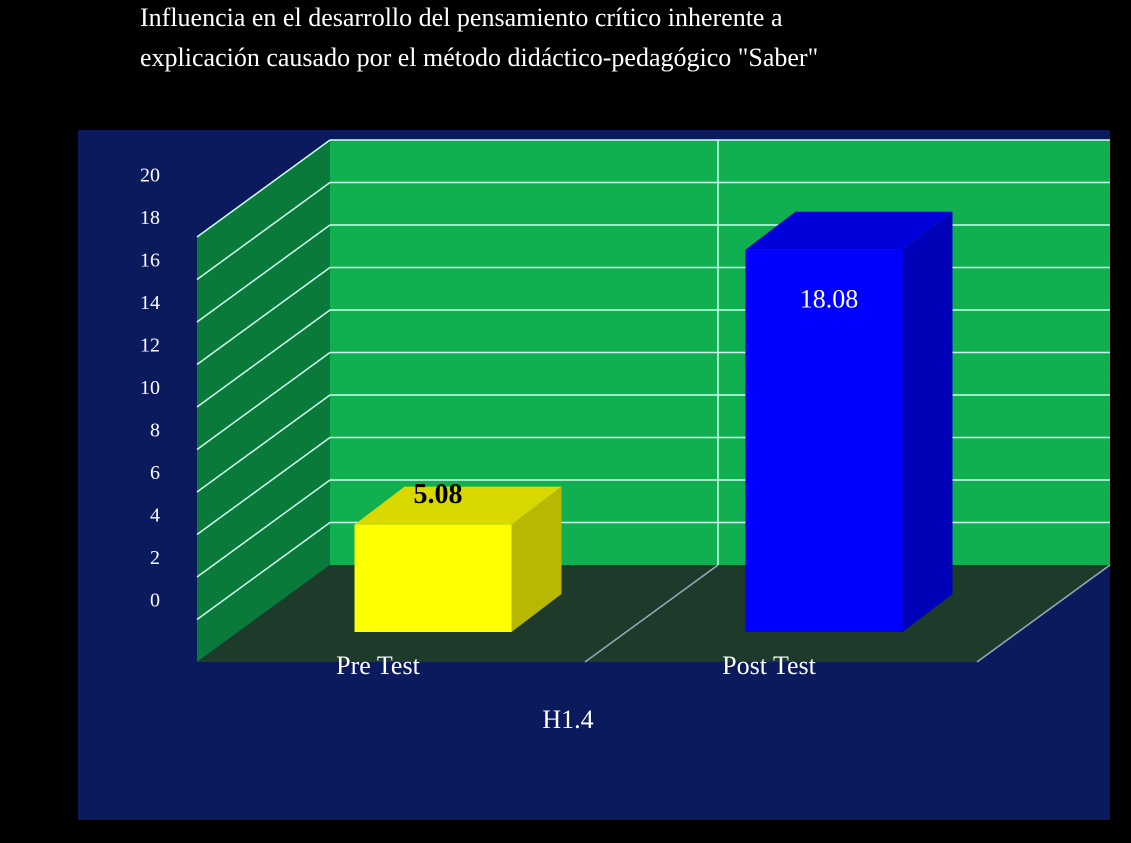 This screenshot has width=1131, height=843. What do you see at coordinates (155, 431) in the screenshot?
I see `y-tick-label: 8` at bounding box center [155, 431].